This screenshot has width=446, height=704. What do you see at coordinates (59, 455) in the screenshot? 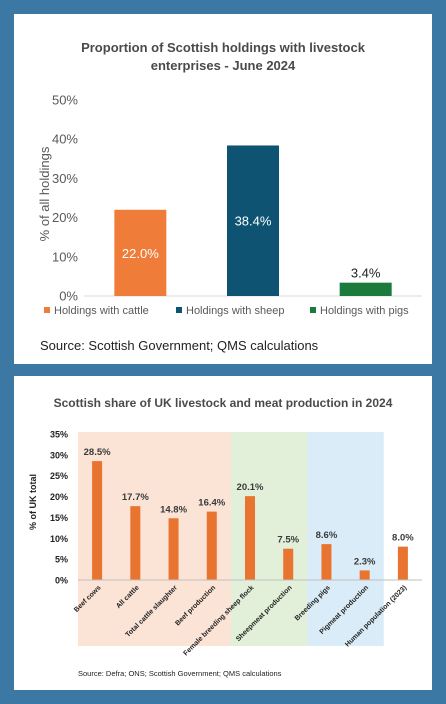
I see `chart2-ytick-label: 30%` at bounding box center [59, 455].